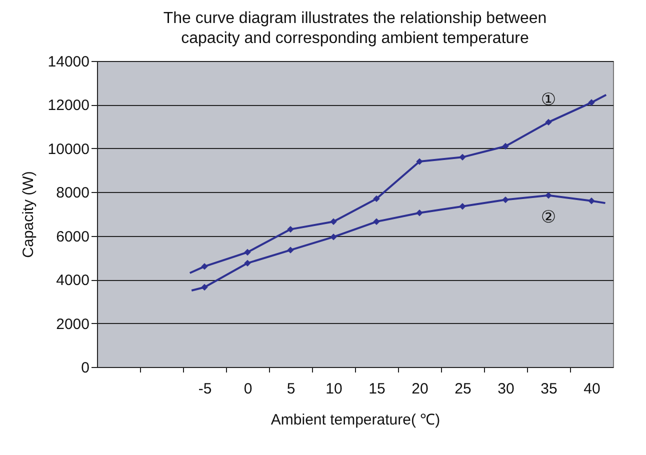 The width and height of the screenshot is (646, 455). What do you see at coordinates (334, 389) in the screenshot?
I see `x-tick-label: 10` at bounding box center [334, 389].